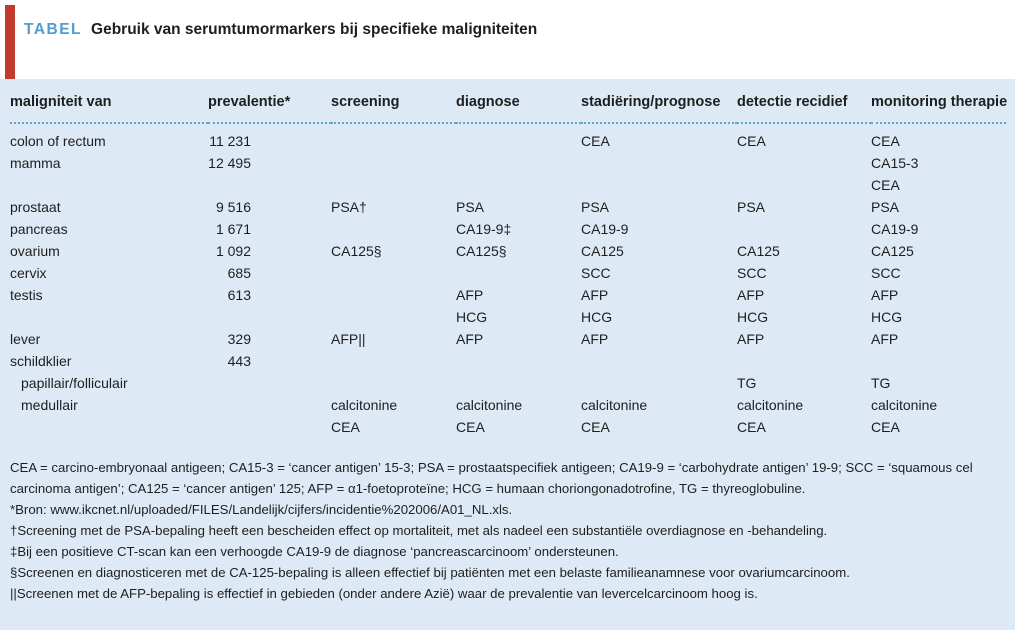 This screenshot has width=1024, height=639. Describe the element at coordinates (895, 163) in the screenshot. I see `cell-monitoring: CA15-3` at that location.